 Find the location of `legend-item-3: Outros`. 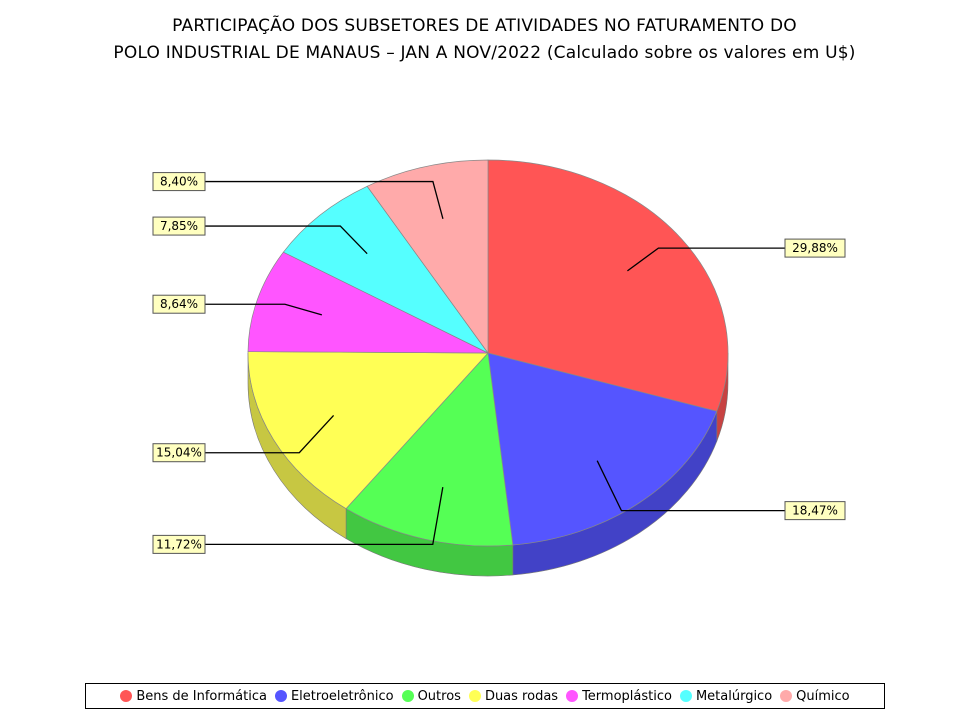

legend-item-3: Outros is located at coordinates (431, 696).